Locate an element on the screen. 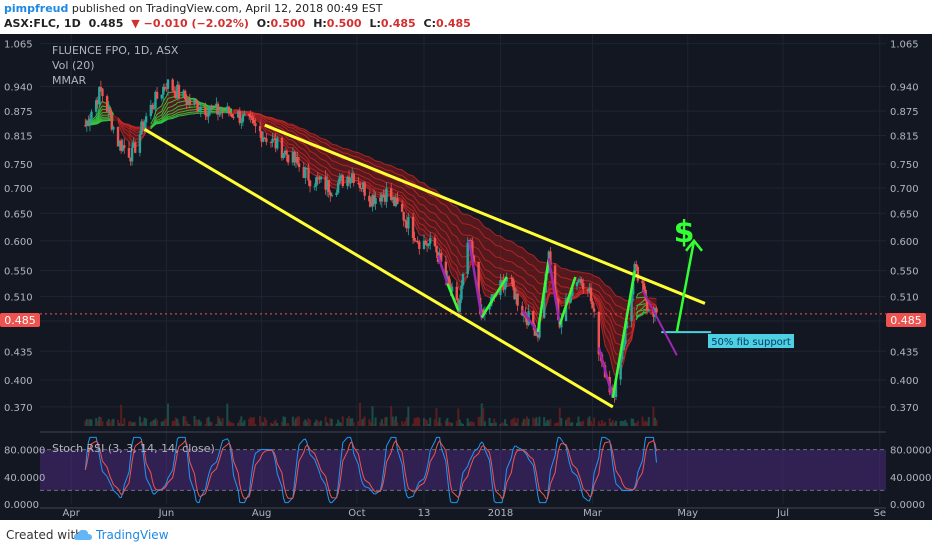  stoch-d-line is located at coordinates (370, 469).